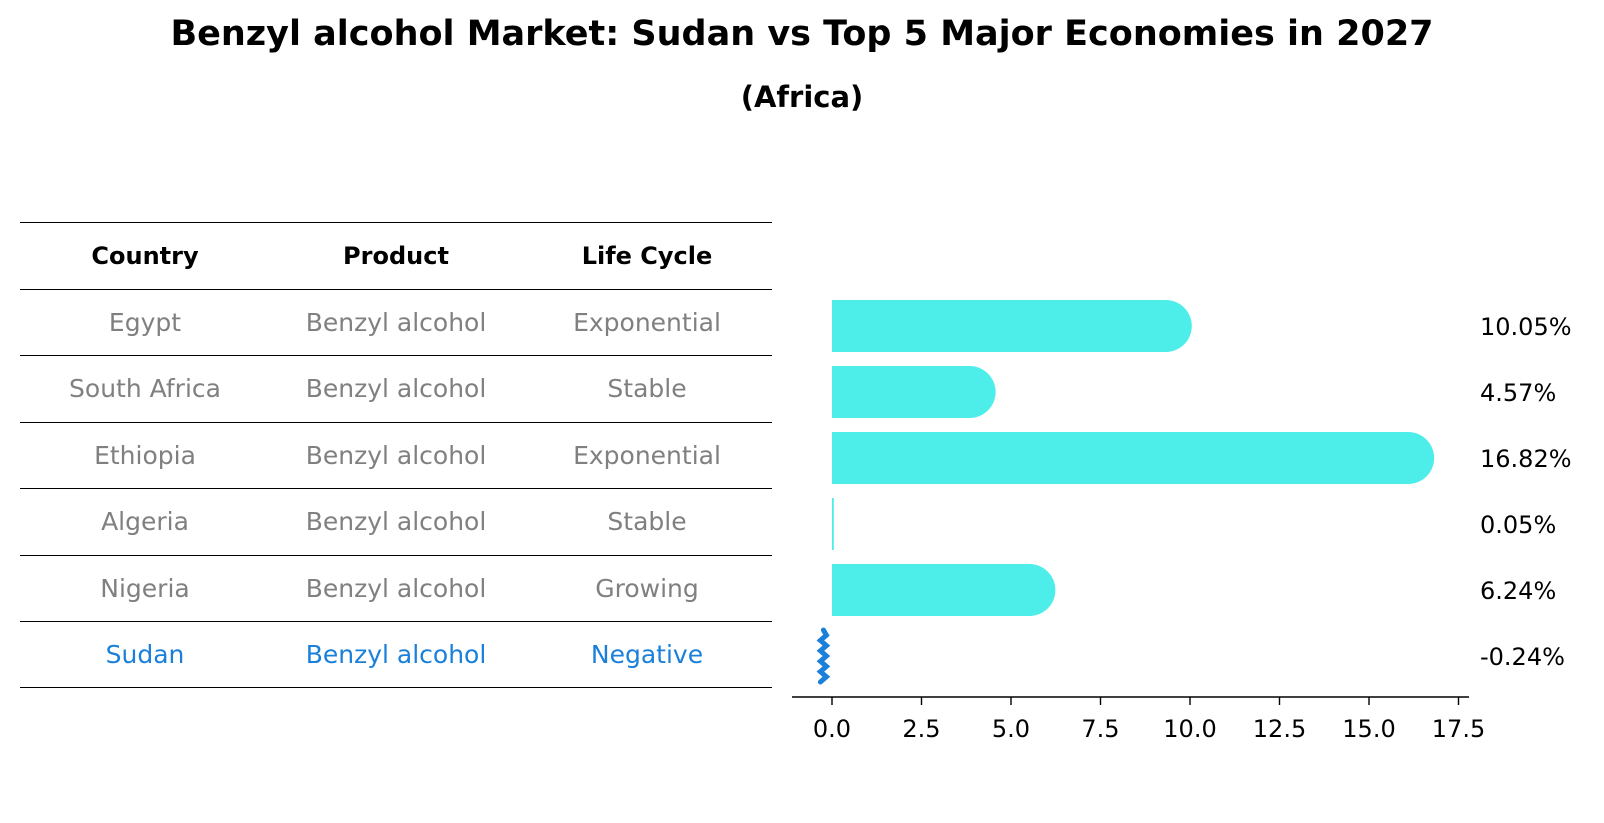 This screenshot has width=1604, height=823. Describe the element at coordinates (1279, 729) in the screenshot. I see `x-tick-label: 12.5` at that location.